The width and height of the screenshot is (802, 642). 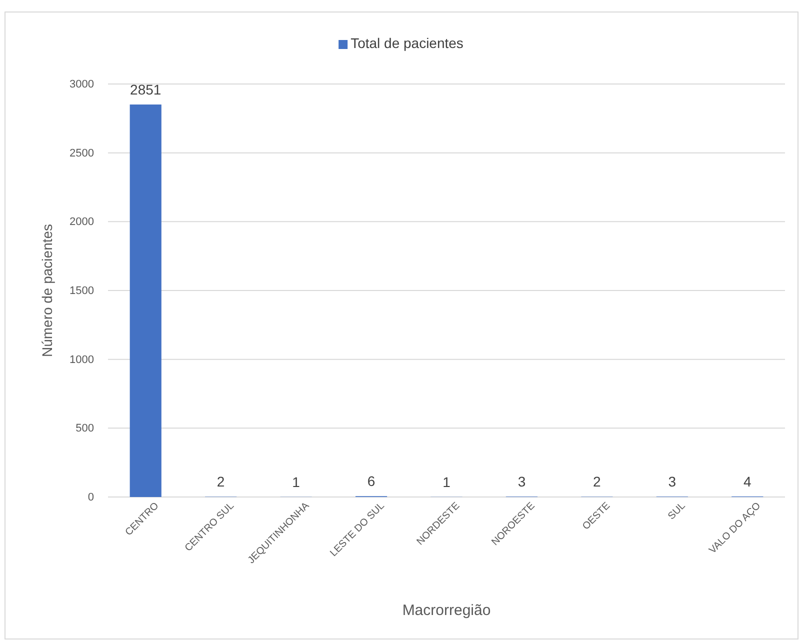 I want to click on x-axis-title: Macrorregião, so click(x=446, y=610).